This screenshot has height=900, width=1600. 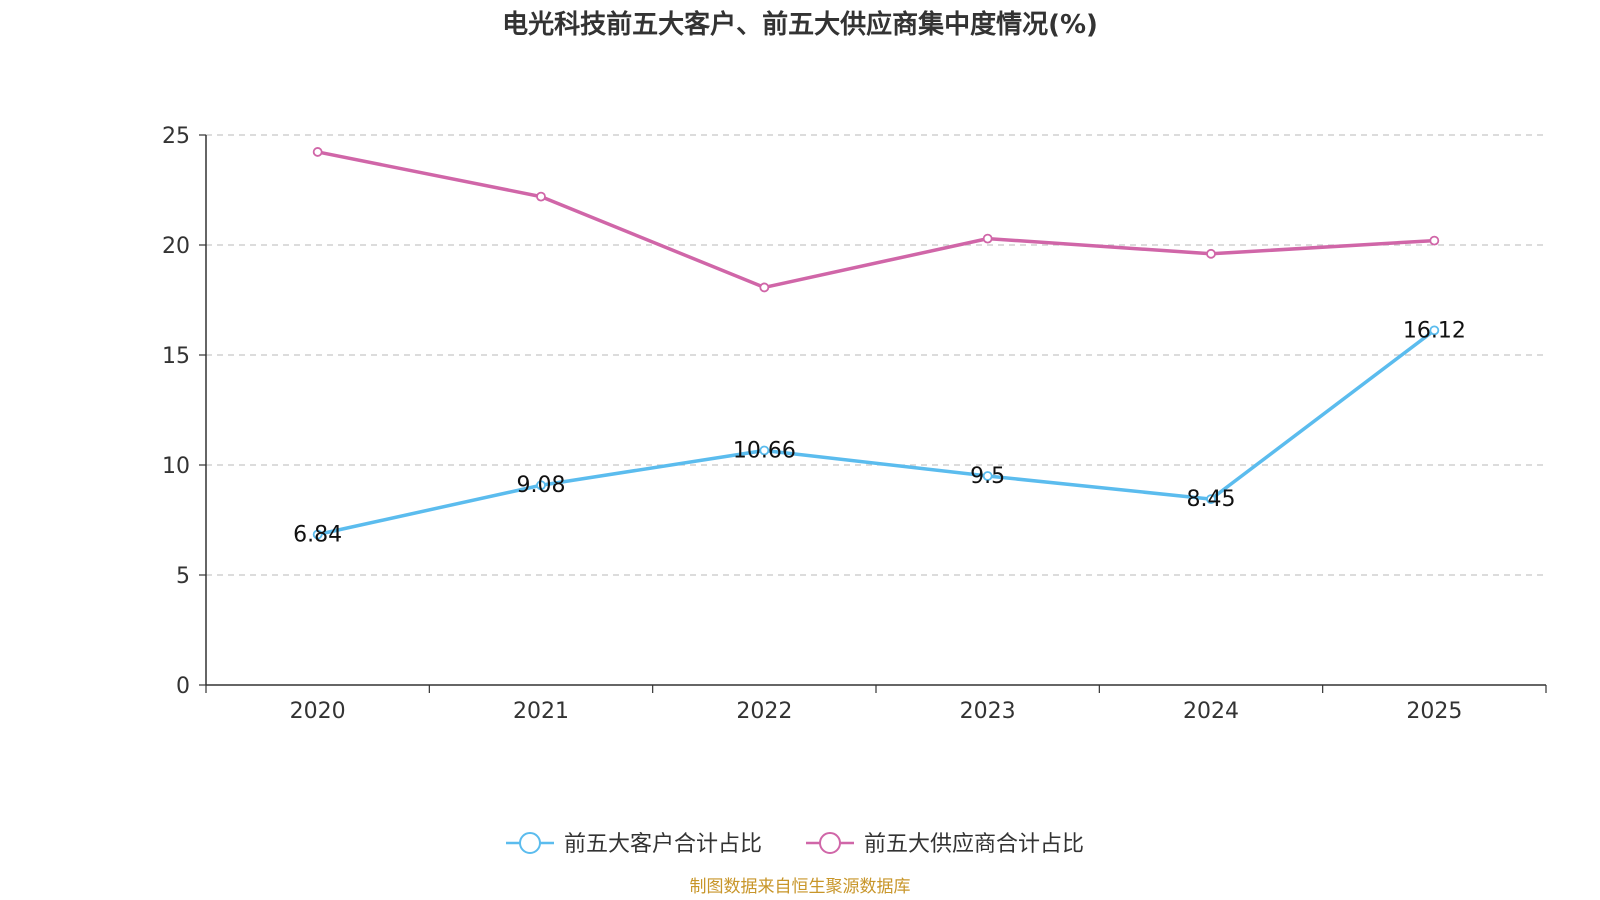 What do you see at coordinates (183, 686) in the screenshot?
I see `y-tick-label-0: 0` at bounding box center [183, 686].